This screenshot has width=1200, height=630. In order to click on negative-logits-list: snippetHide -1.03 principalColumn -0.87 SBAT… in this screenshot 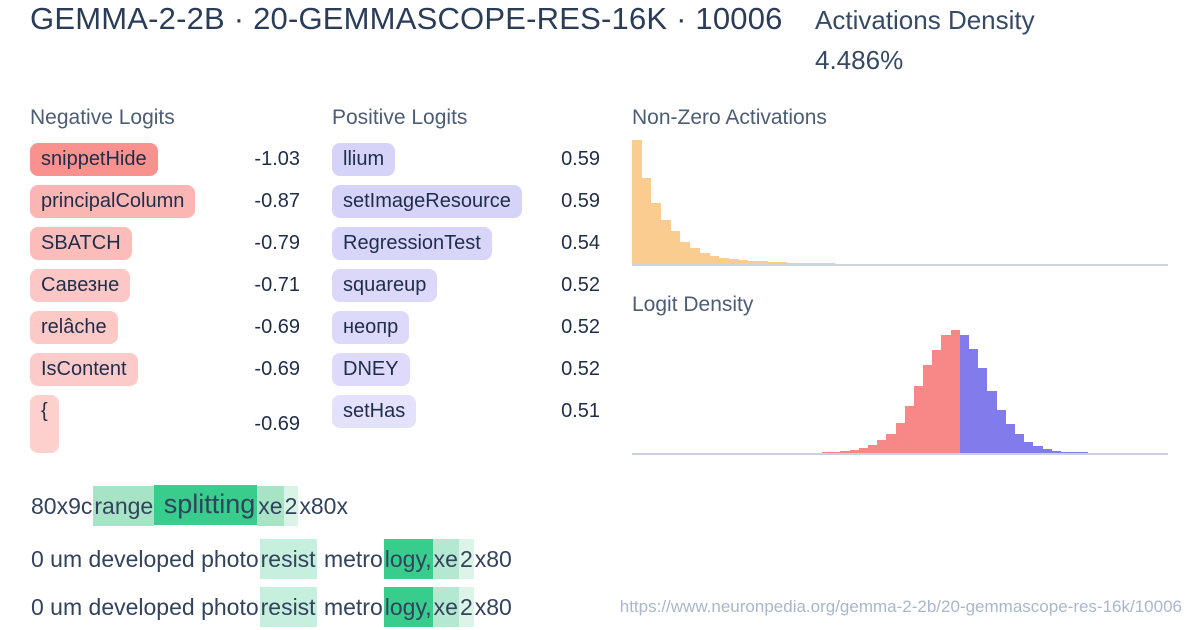, I will do `click(165, 298)`.